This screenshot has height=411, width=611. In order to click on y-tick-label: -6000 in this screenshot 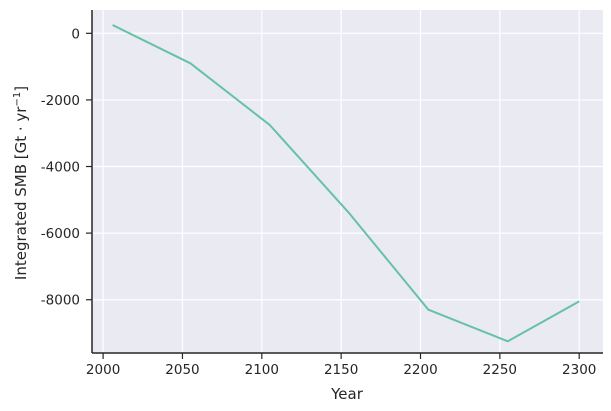, I will do `click(60, 234)`.